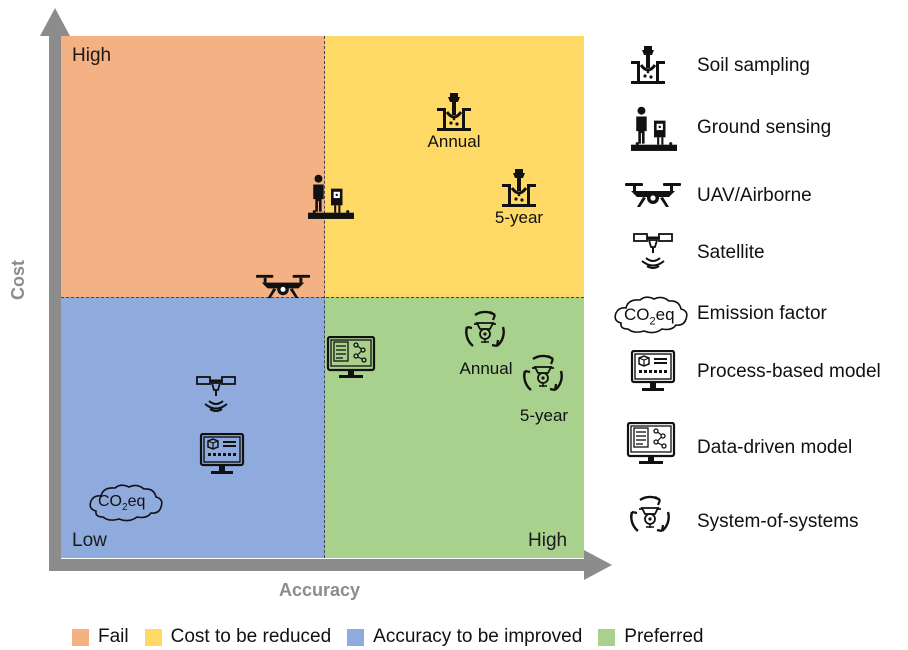 The height and width of the screenshot is (650, 908). I want to click on ground-sensing-icon, so click(331, 197).